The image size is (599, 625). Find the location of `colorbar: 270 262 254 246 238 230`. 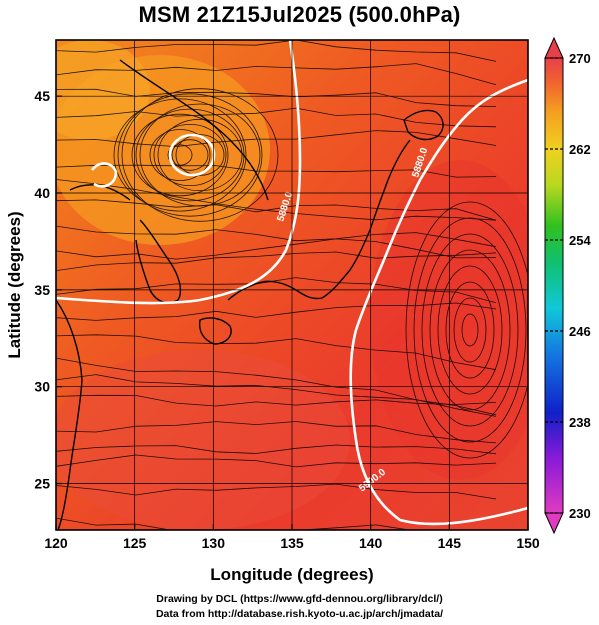

colorbar: 270 262 254 246 238 230 is located at coordinates (567, 285).